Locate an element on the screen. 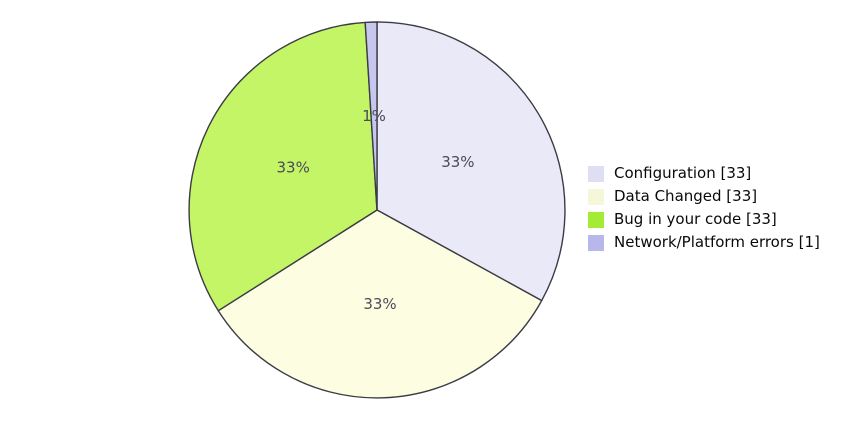 This screenshot has width=858, height=436. legend-swatch-configuration is located at coordinates (596, 173).